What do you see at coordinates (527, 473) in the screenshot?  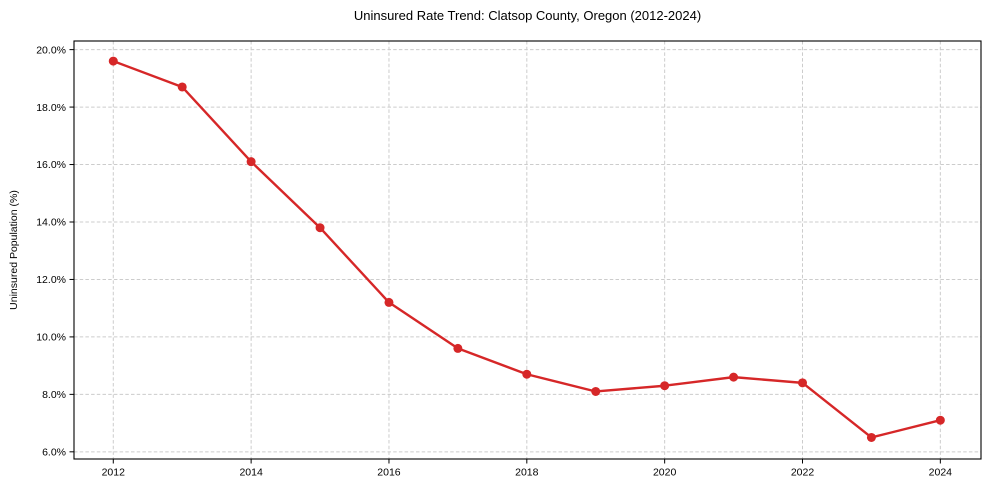 I see `x-tick-label: 2018` at bounding box center [527, 473].